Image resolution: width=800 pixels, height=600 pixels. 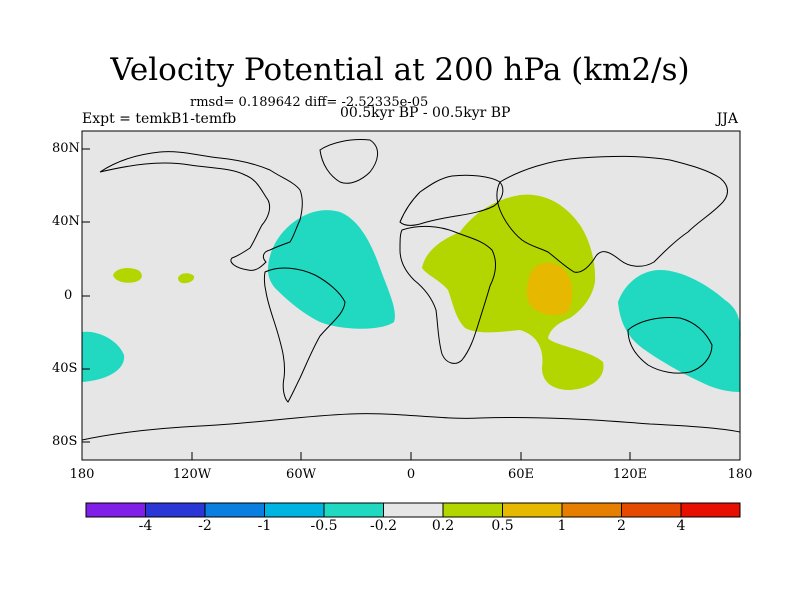 I want to click on colorbar, so click(x=413, y=510).